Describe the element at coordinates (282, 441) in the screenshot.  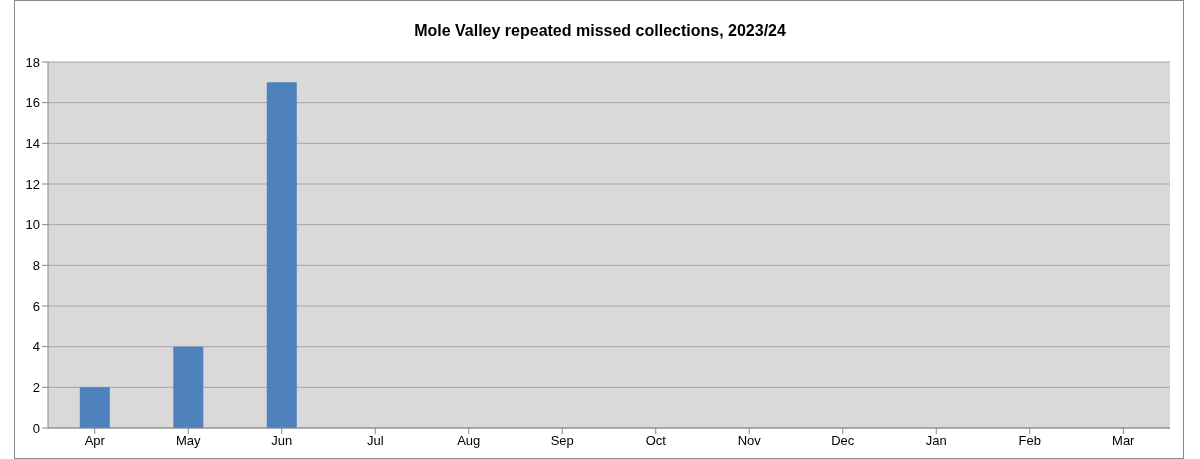
I see `x-tick-label: Jun` at that location.